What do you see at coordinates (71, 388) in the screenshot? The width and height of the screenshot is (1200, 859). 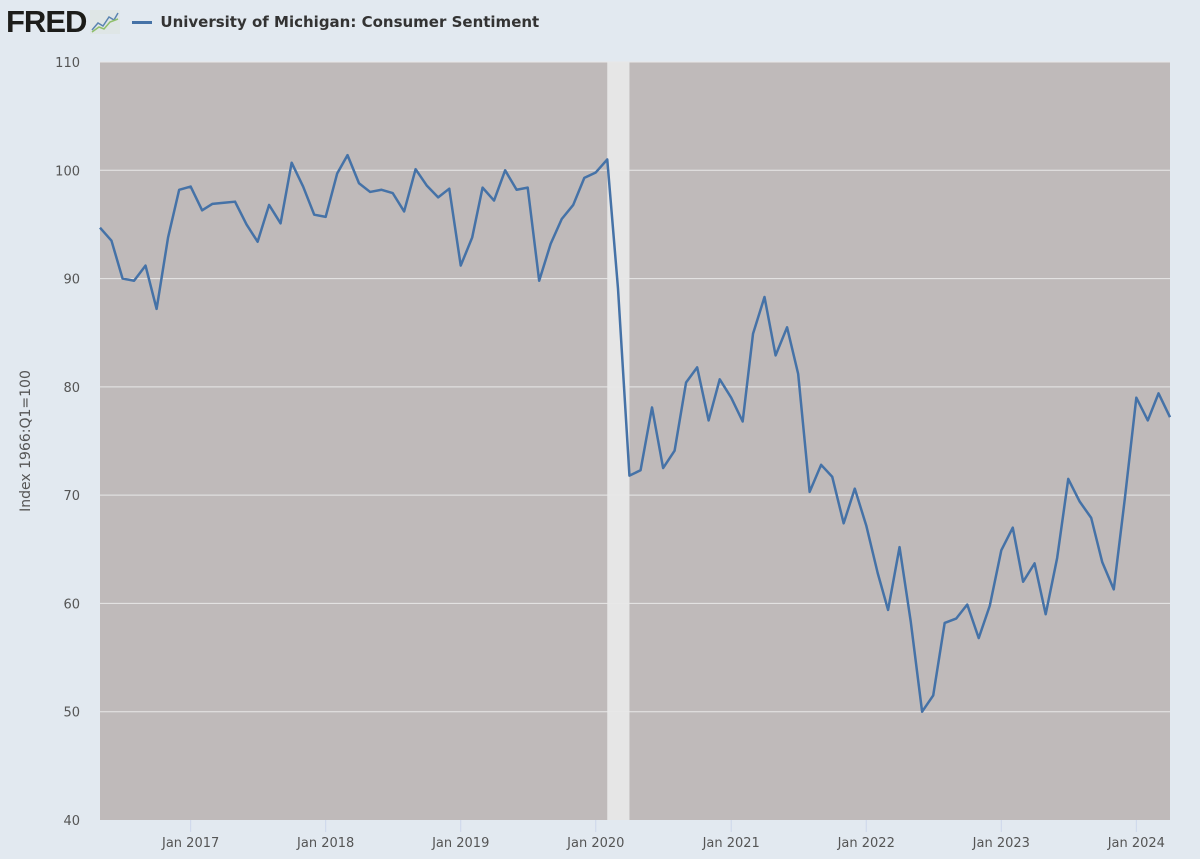 I see `y-tick-label: 80` at bounding box center [71, 388].